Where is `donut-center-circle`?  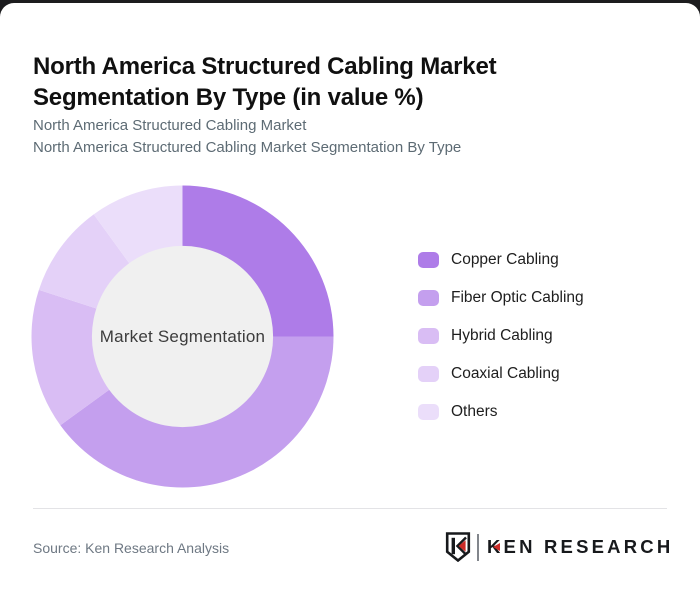 donut-center-circle is located at coordinates (182, 336).